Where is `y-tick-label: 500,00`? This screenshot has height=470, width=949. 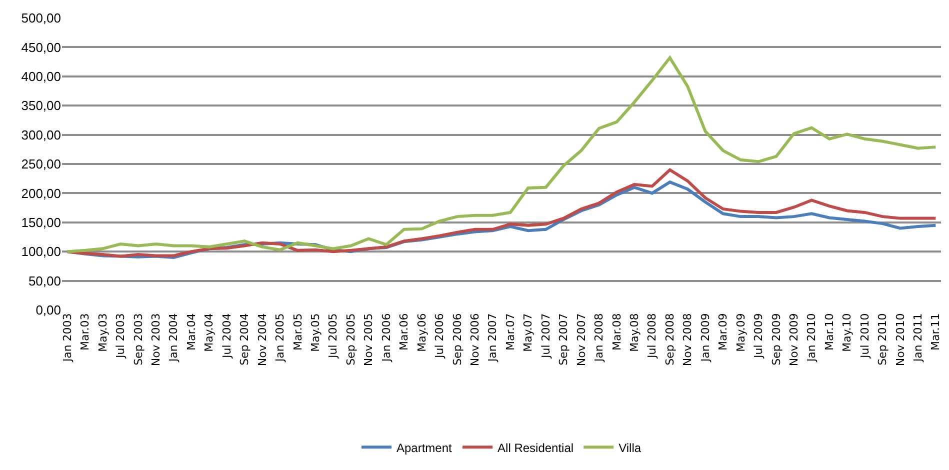 y-tick-label: 500,00 is located at coordinates (41, 18).